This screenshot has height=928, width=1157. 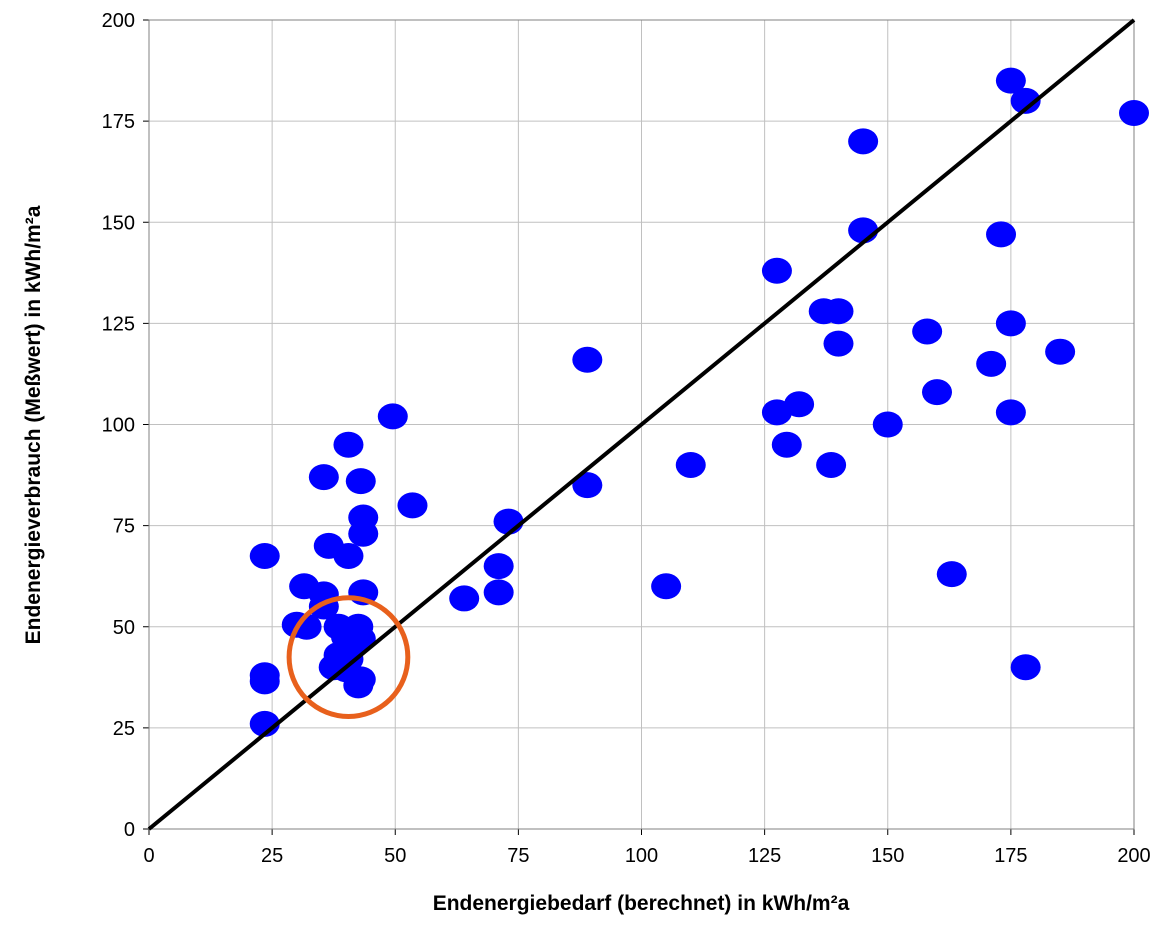 I want to click on x-tick-label: 125, so click(x=764, y=856).